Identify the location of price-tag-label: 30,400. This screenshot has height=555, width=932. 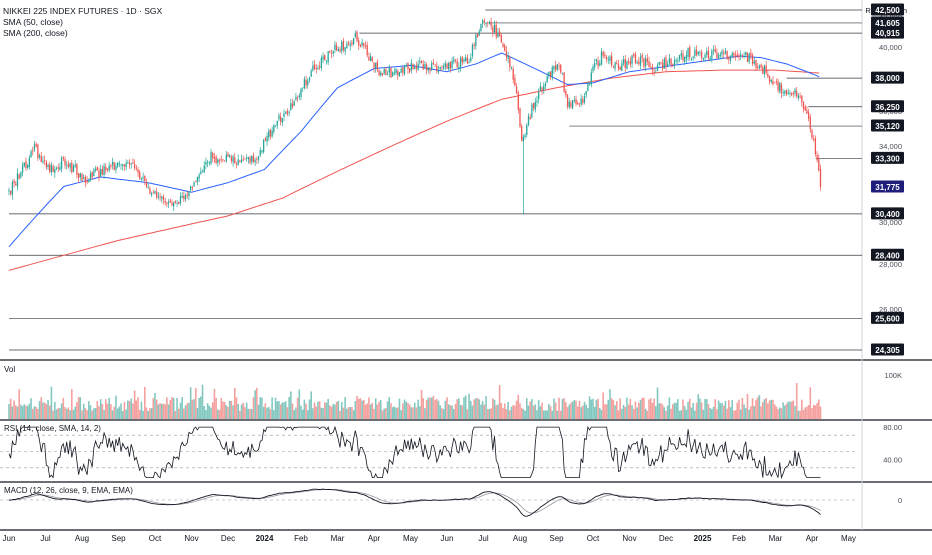
(887, 214).